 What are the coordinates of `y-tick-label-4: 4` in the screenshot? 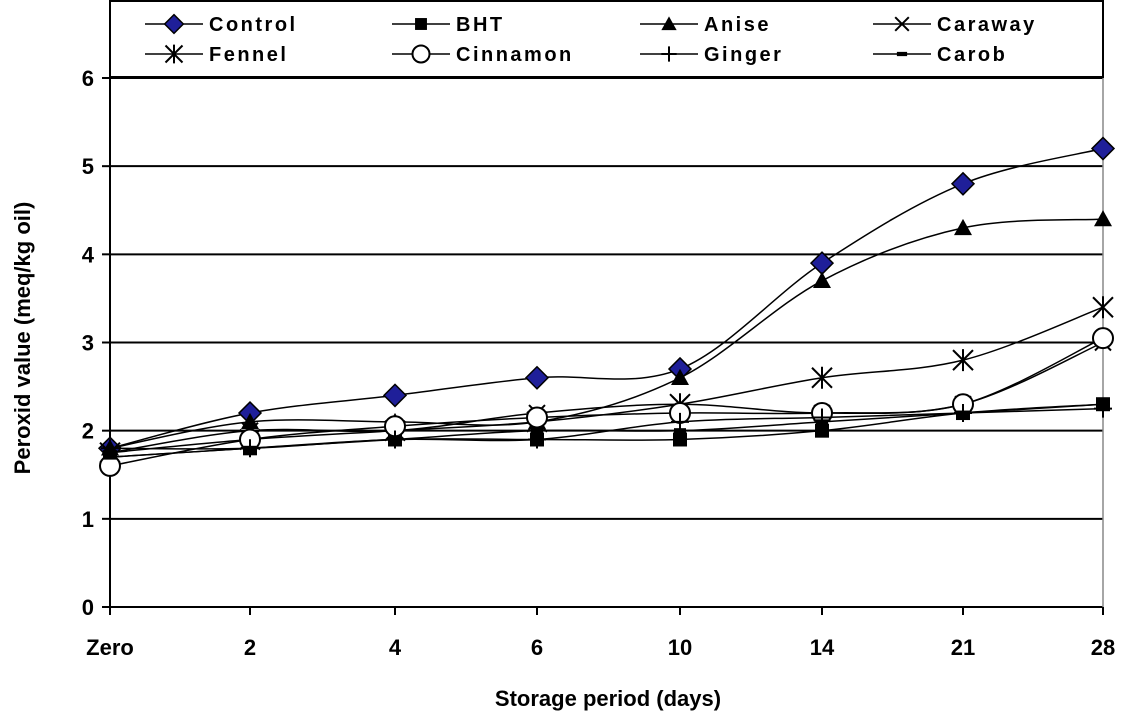 It's located at (88, 254).